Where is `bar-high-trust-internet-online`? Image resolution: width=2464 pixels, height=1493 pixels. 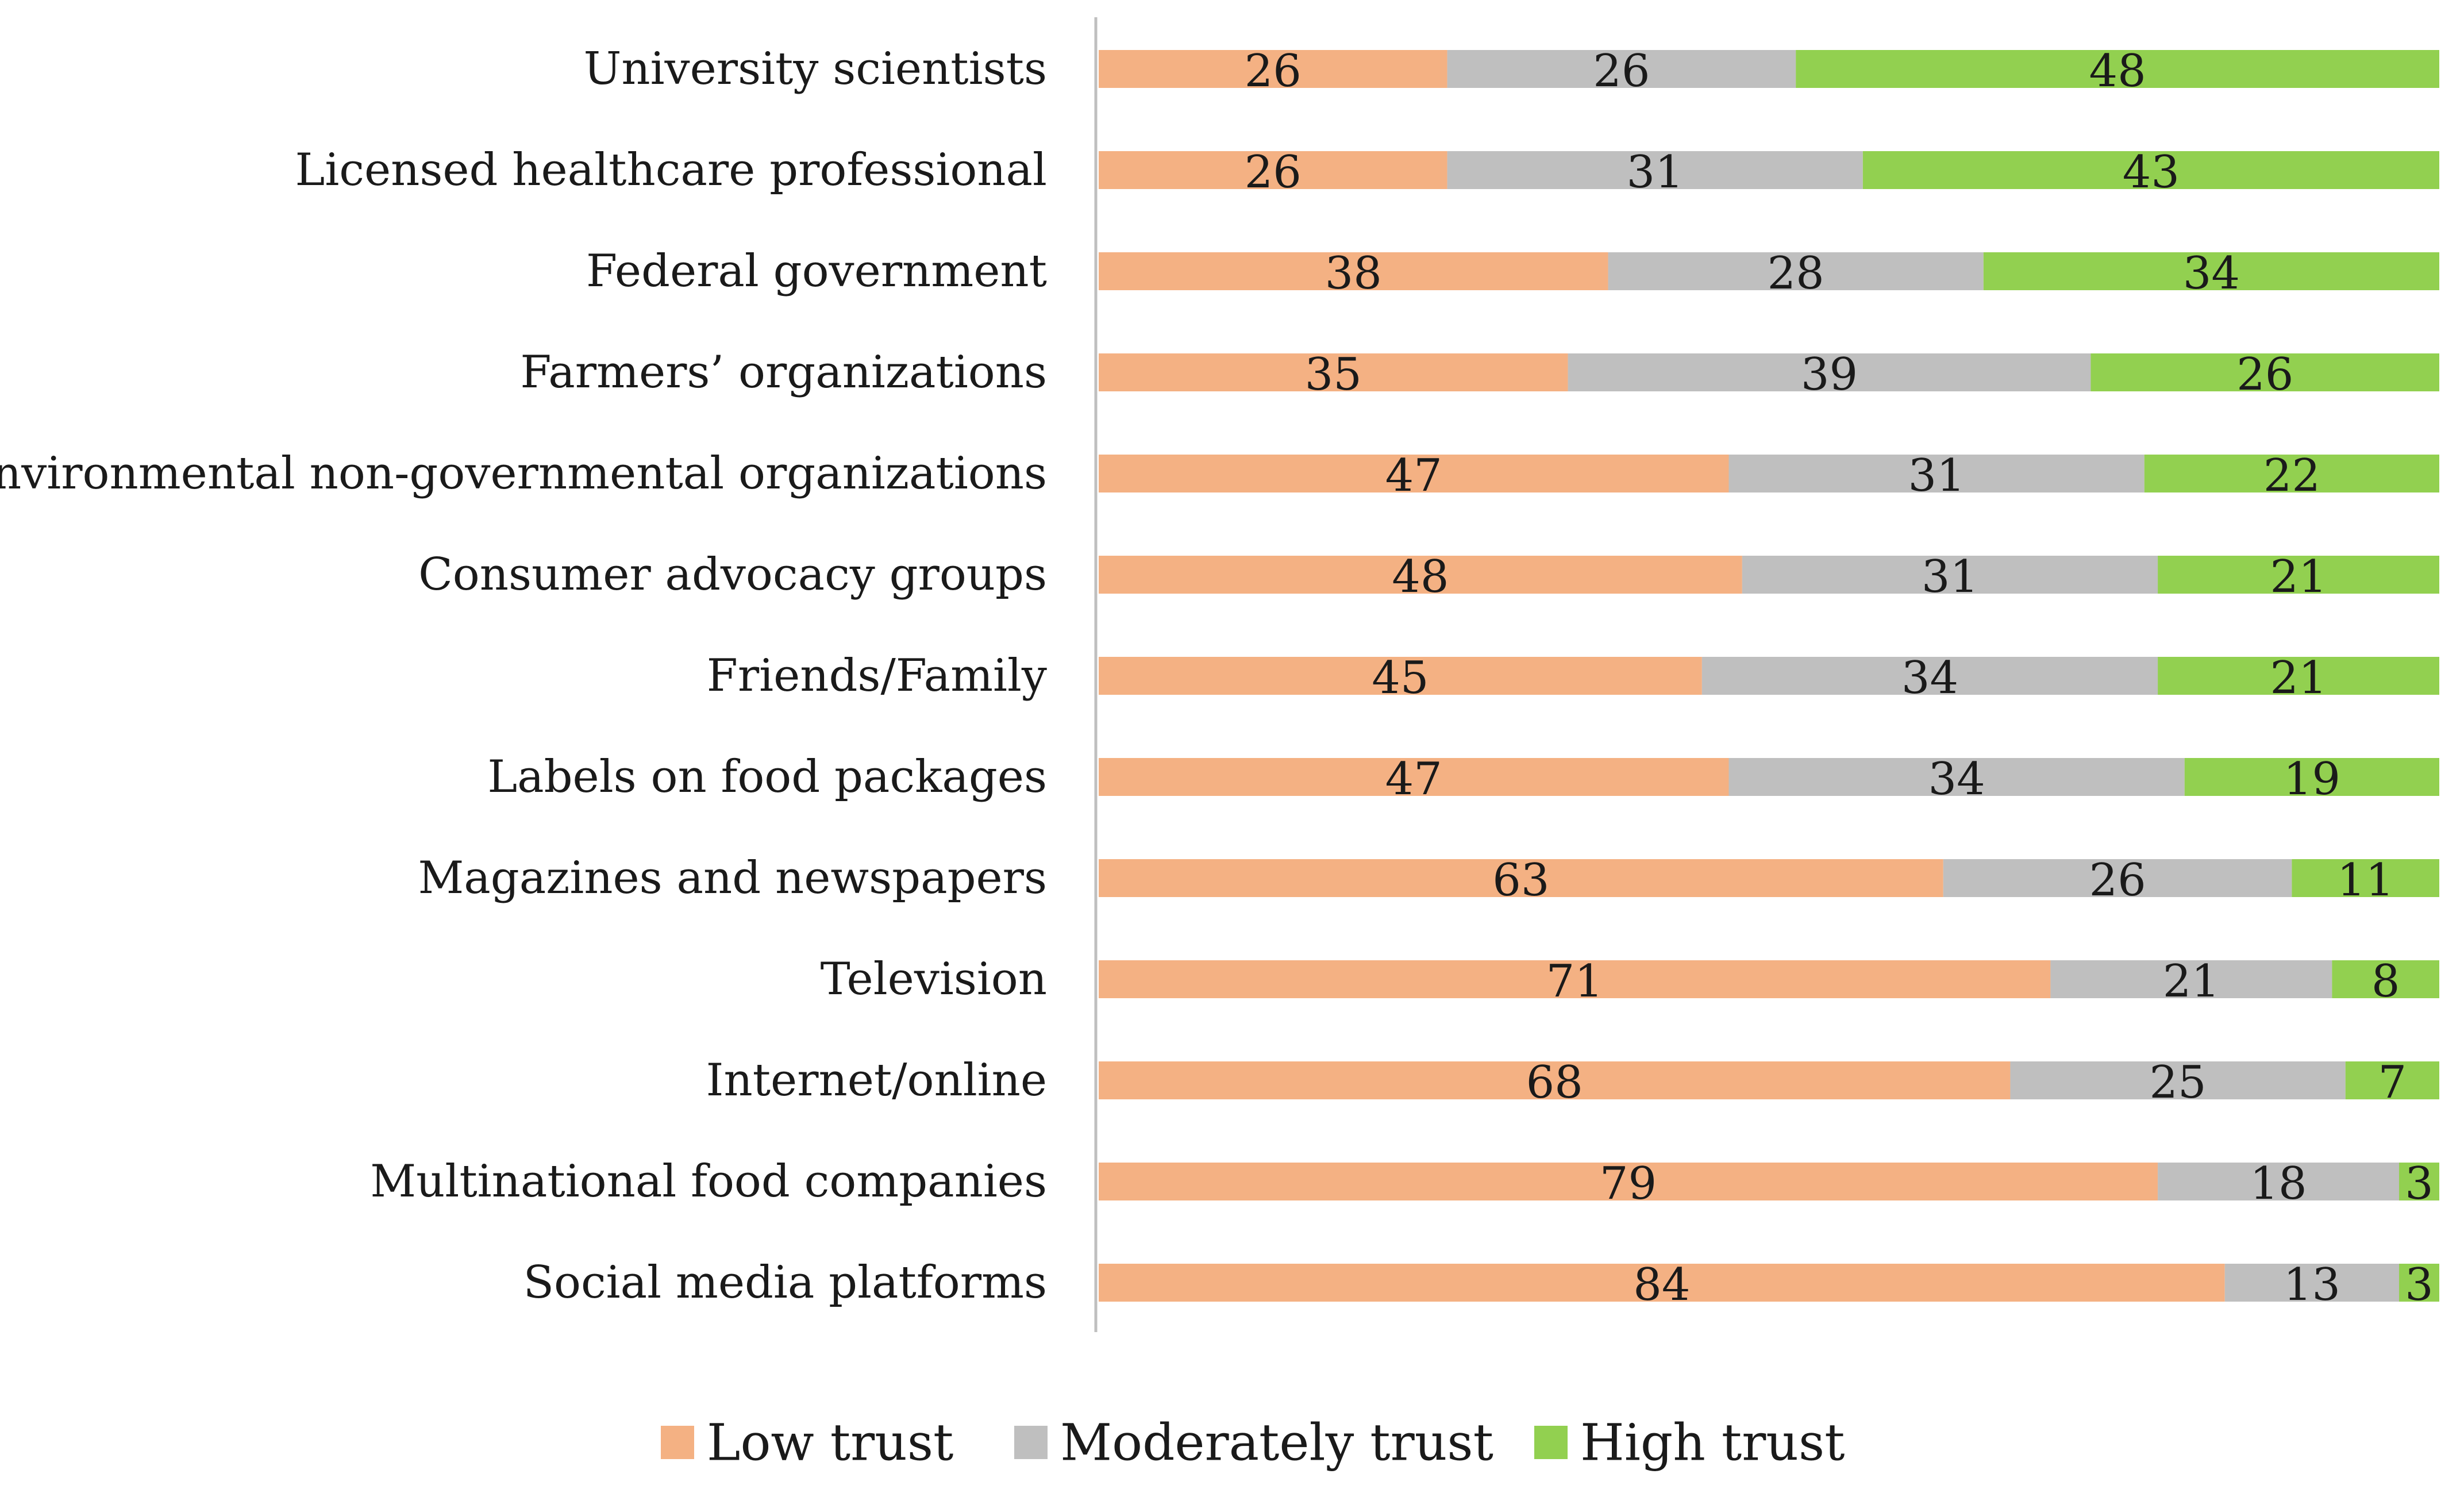 bar-high-trust-internet-online is located at coordinates (2392, 1080).